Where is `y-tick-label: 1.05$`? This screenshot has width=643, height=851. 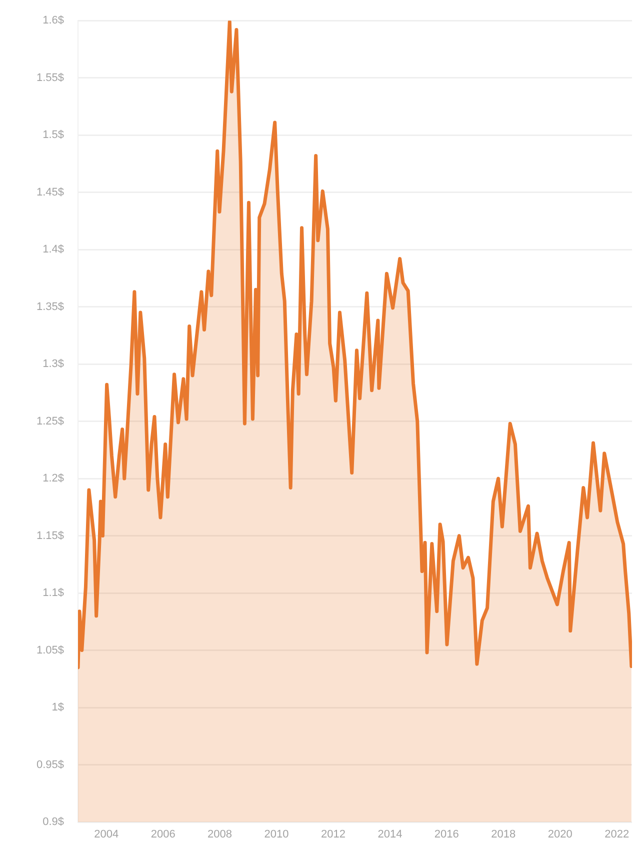
y-tick-label: 1.05$ is located at coordinates (50, 650).